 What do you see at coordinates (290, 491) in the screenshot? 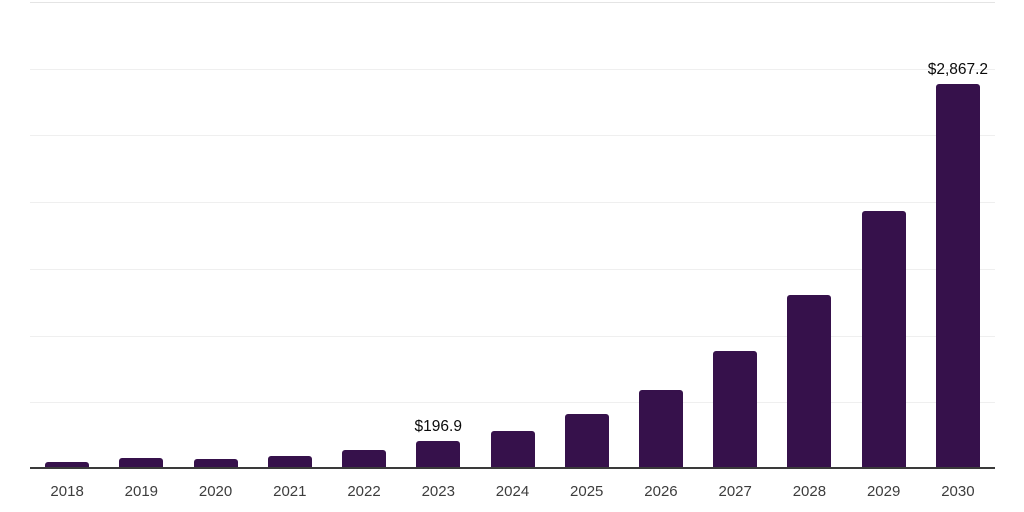
I see `x-tick-label-2021: 2021` at bounding box center [290, 491].